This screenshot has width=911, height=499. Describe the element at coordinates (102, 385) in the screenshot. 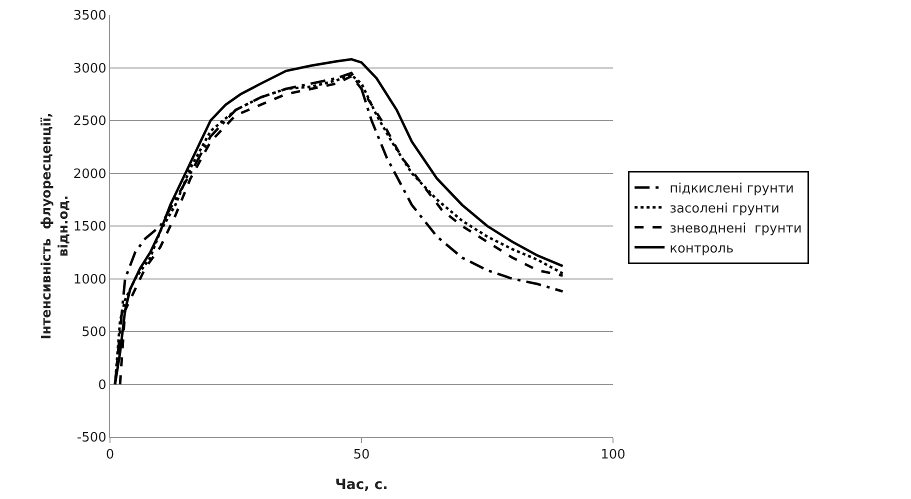

I see `y-tick-label: 0` at that location.